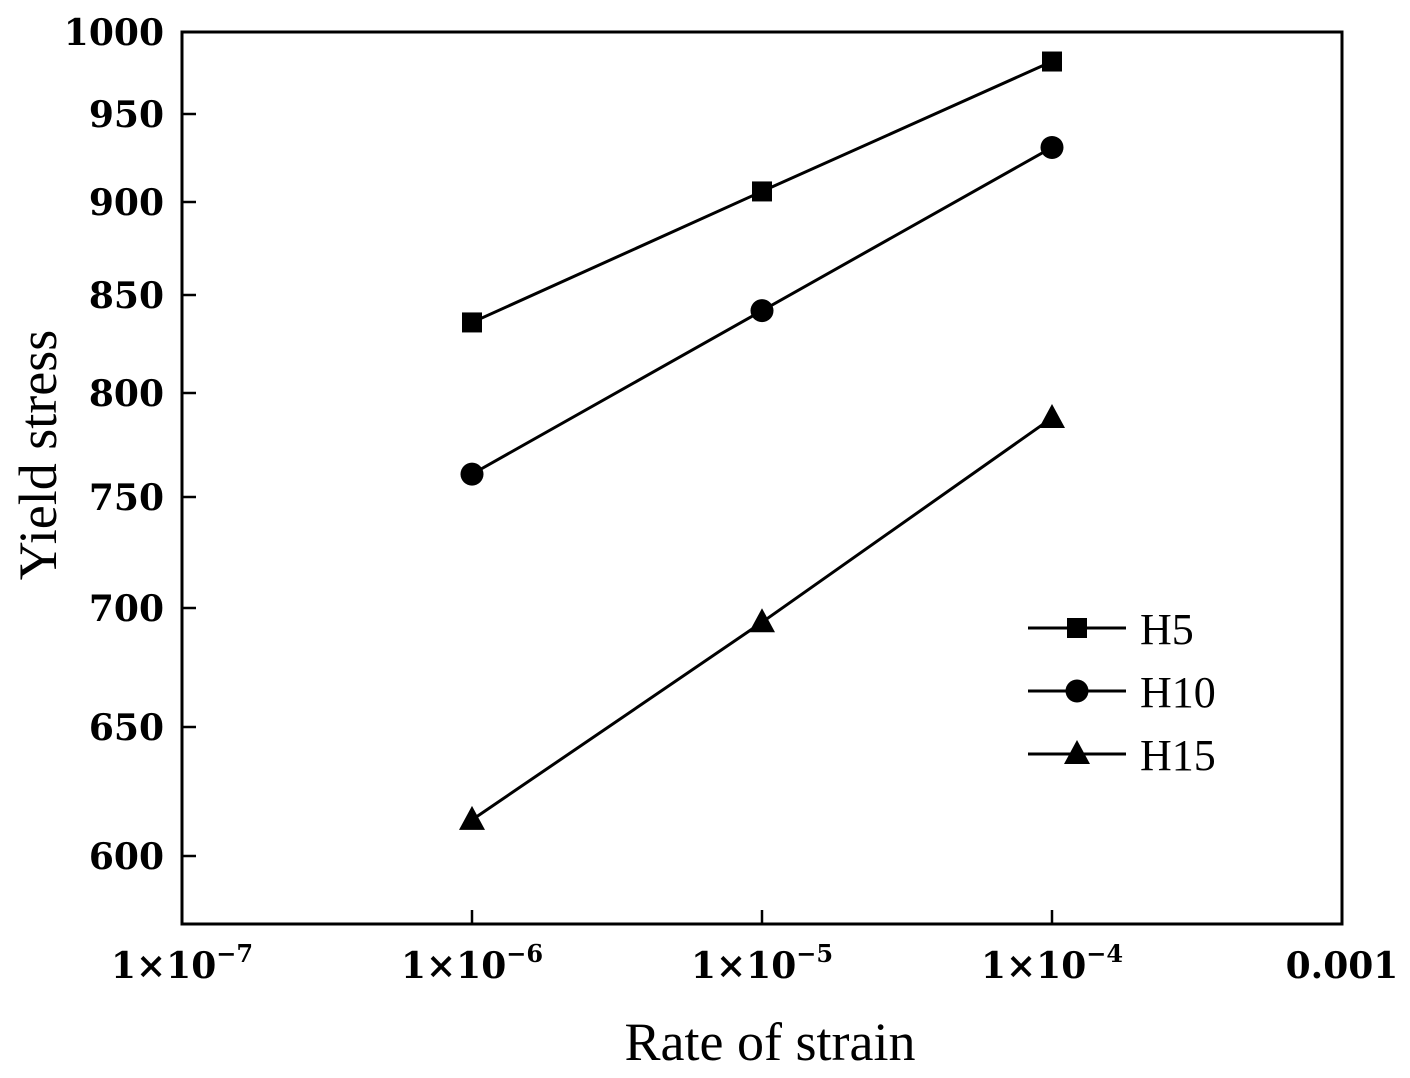 The width and height of the screenshot is (1410, 1078). Describe the element at coordinates (126, 857) in the screenshot. I see `y-tick-label: 600` at that location.